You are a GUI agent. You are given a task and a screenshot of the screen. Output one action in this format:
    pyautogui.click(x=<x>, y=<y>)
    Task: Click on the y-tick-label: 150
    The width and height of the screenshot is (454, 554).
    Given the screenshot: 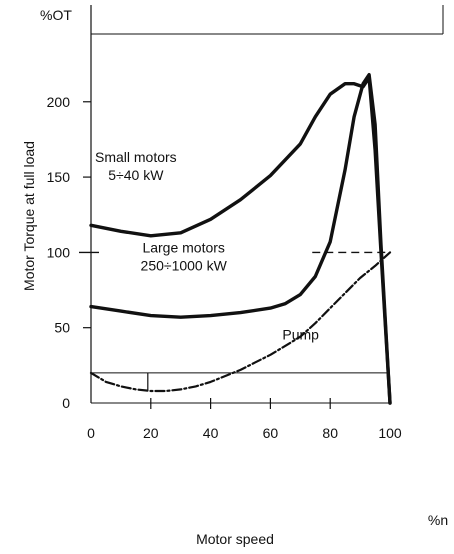 What is the action you would take?
    pyautogui.click(x=59, y=177)
    